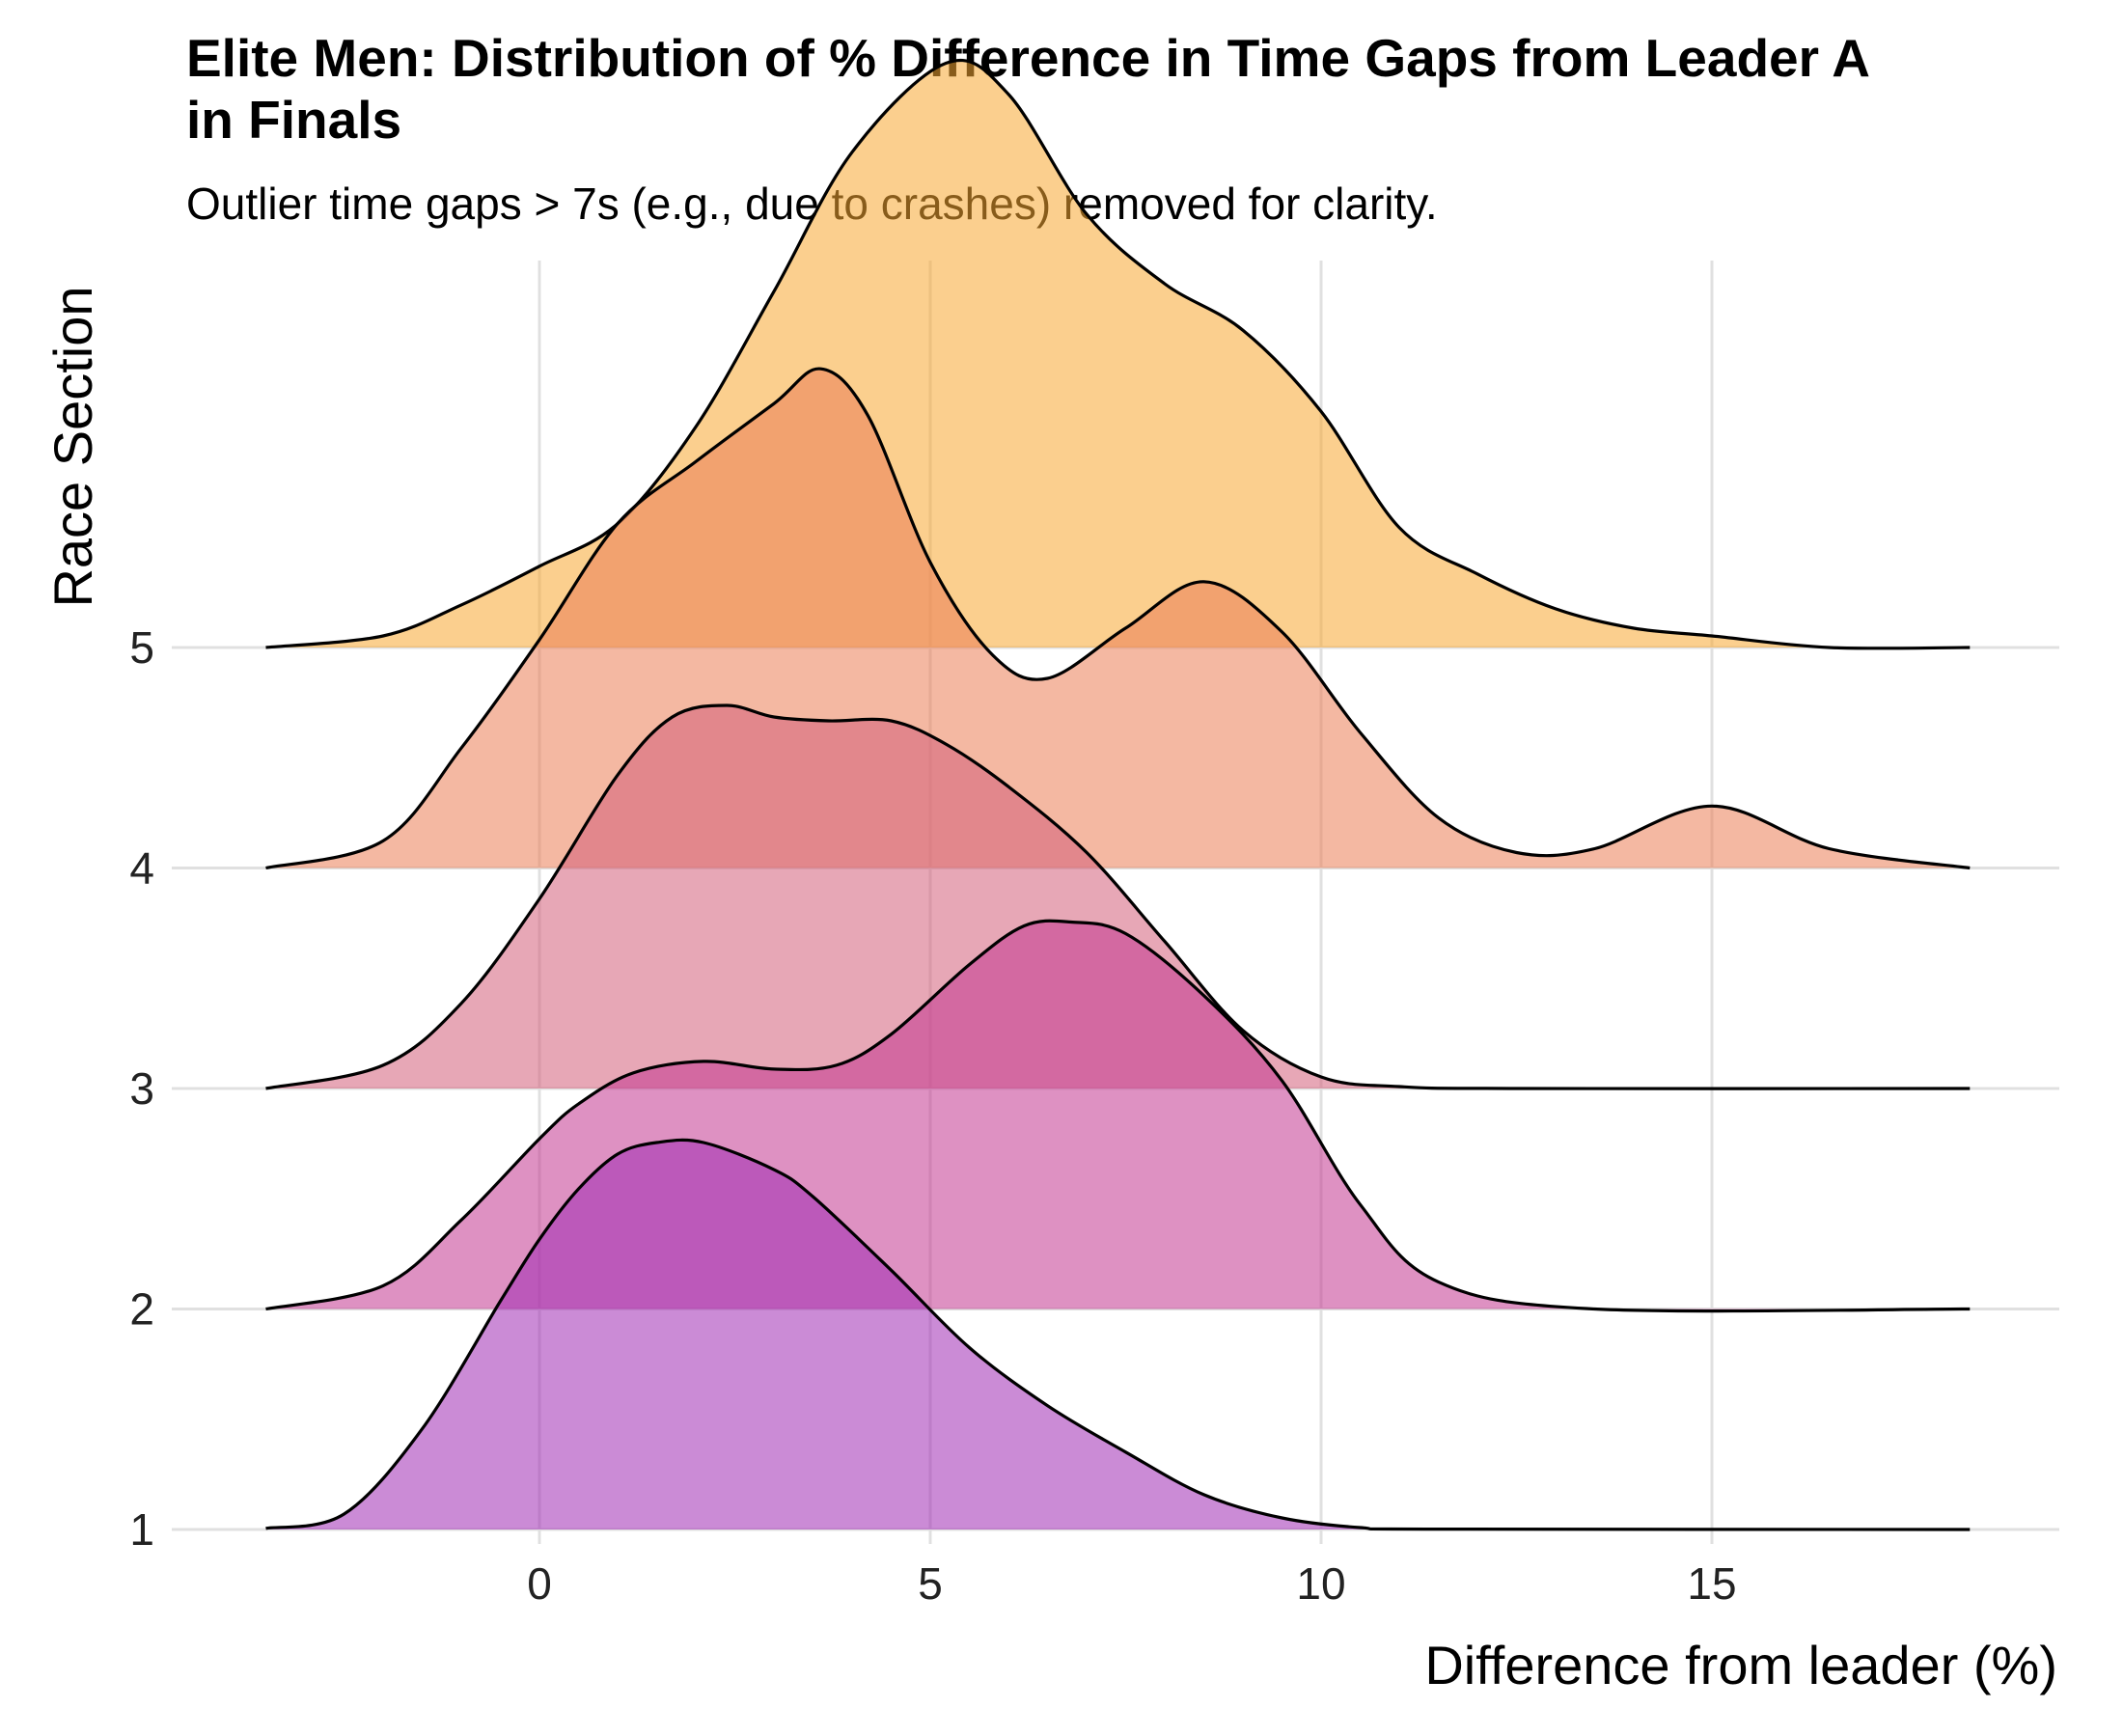  I want to click on x-tick-label: 0, so click(539, 1583).